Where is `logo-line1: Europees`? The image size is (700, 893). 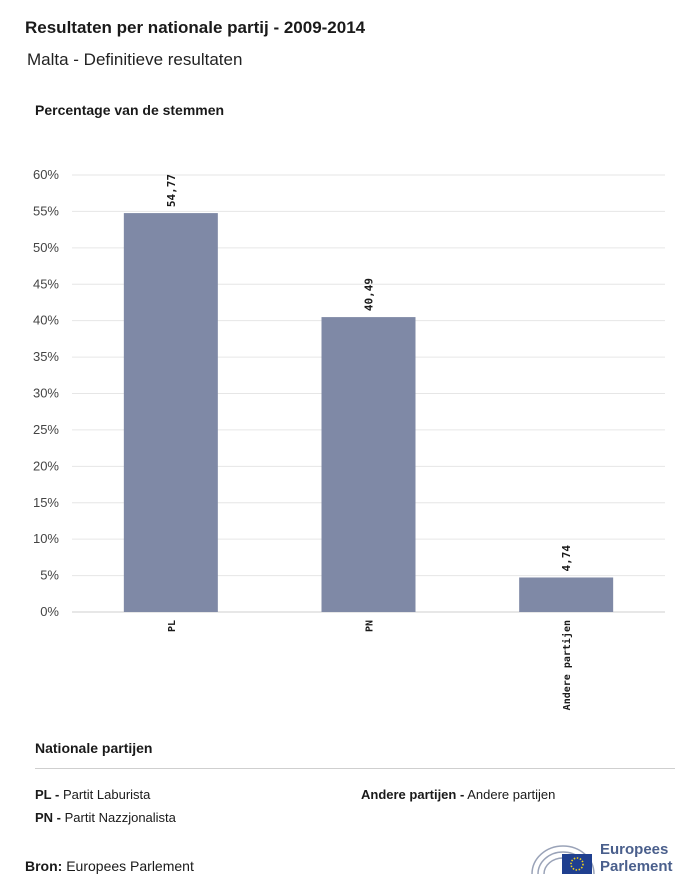
logo-line1: Europees is located at coordinates (634, 849).